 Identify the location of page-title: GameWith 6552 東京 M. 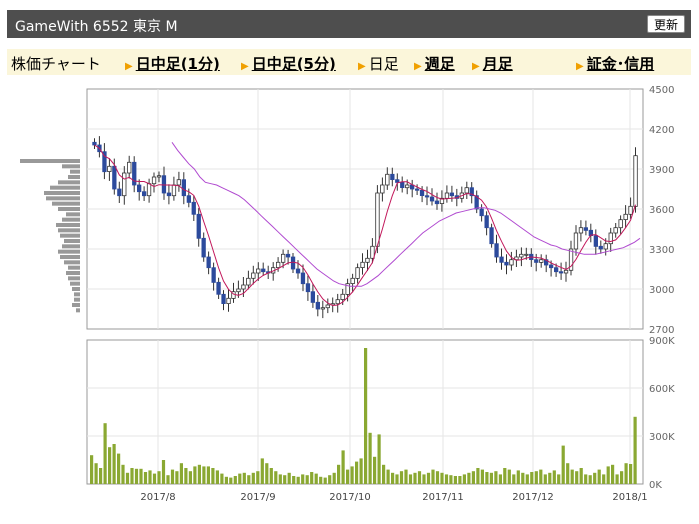
(96, 27).